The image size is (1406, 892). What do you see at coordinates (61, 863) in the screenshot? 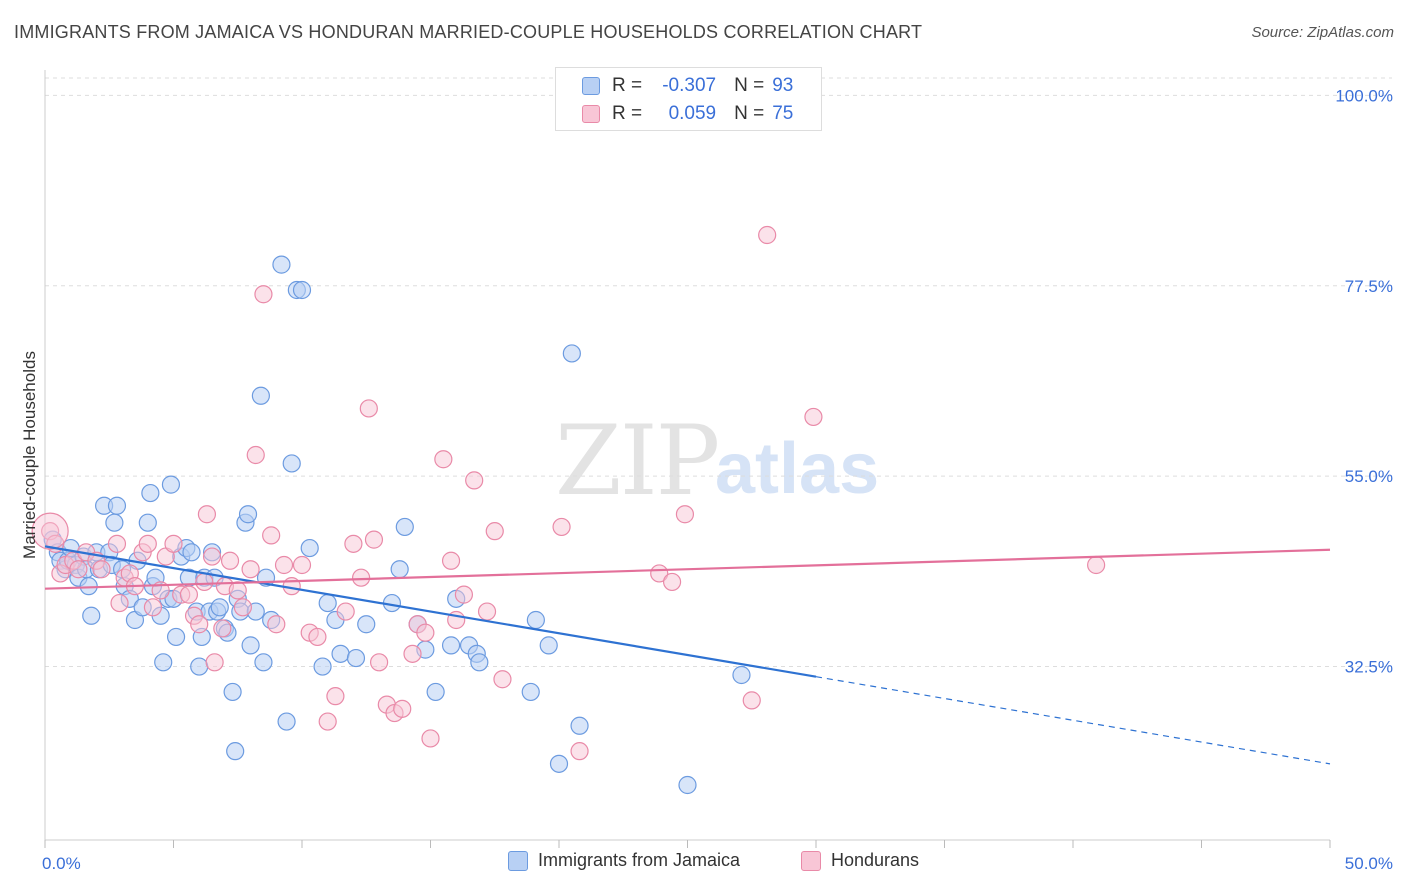
I see `x-tick-label-min: 0.0%` at bounding box center [61, 863].